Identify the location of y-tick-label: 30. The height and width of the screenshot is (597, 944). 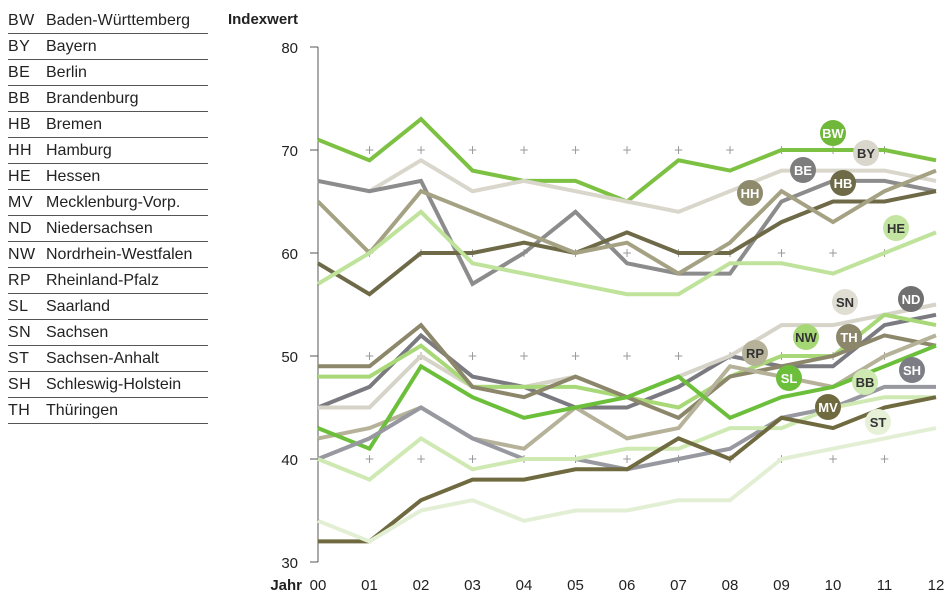
(289, 563).